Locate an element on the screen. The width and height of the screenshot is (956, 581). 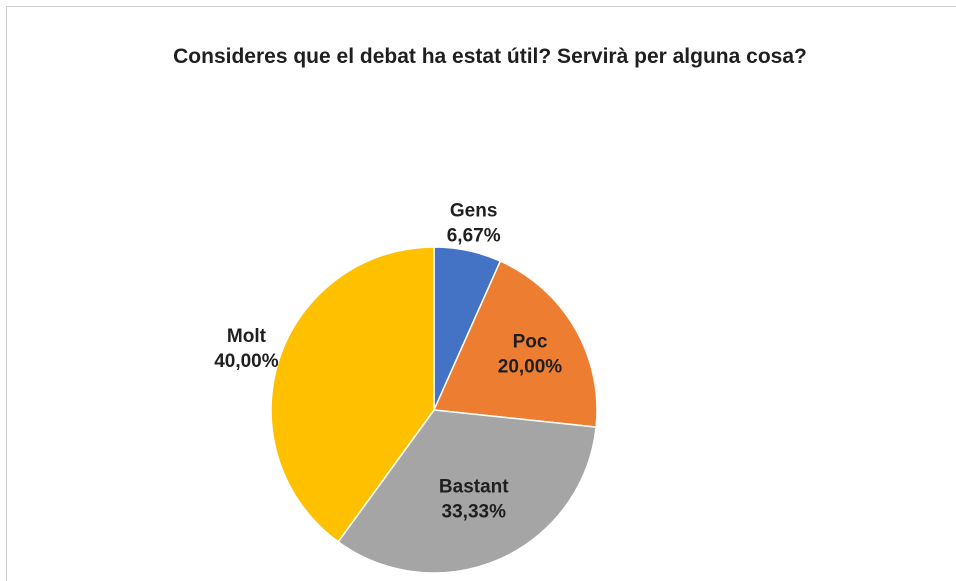
slice-label: Molt is located at coordinates (247, 336).